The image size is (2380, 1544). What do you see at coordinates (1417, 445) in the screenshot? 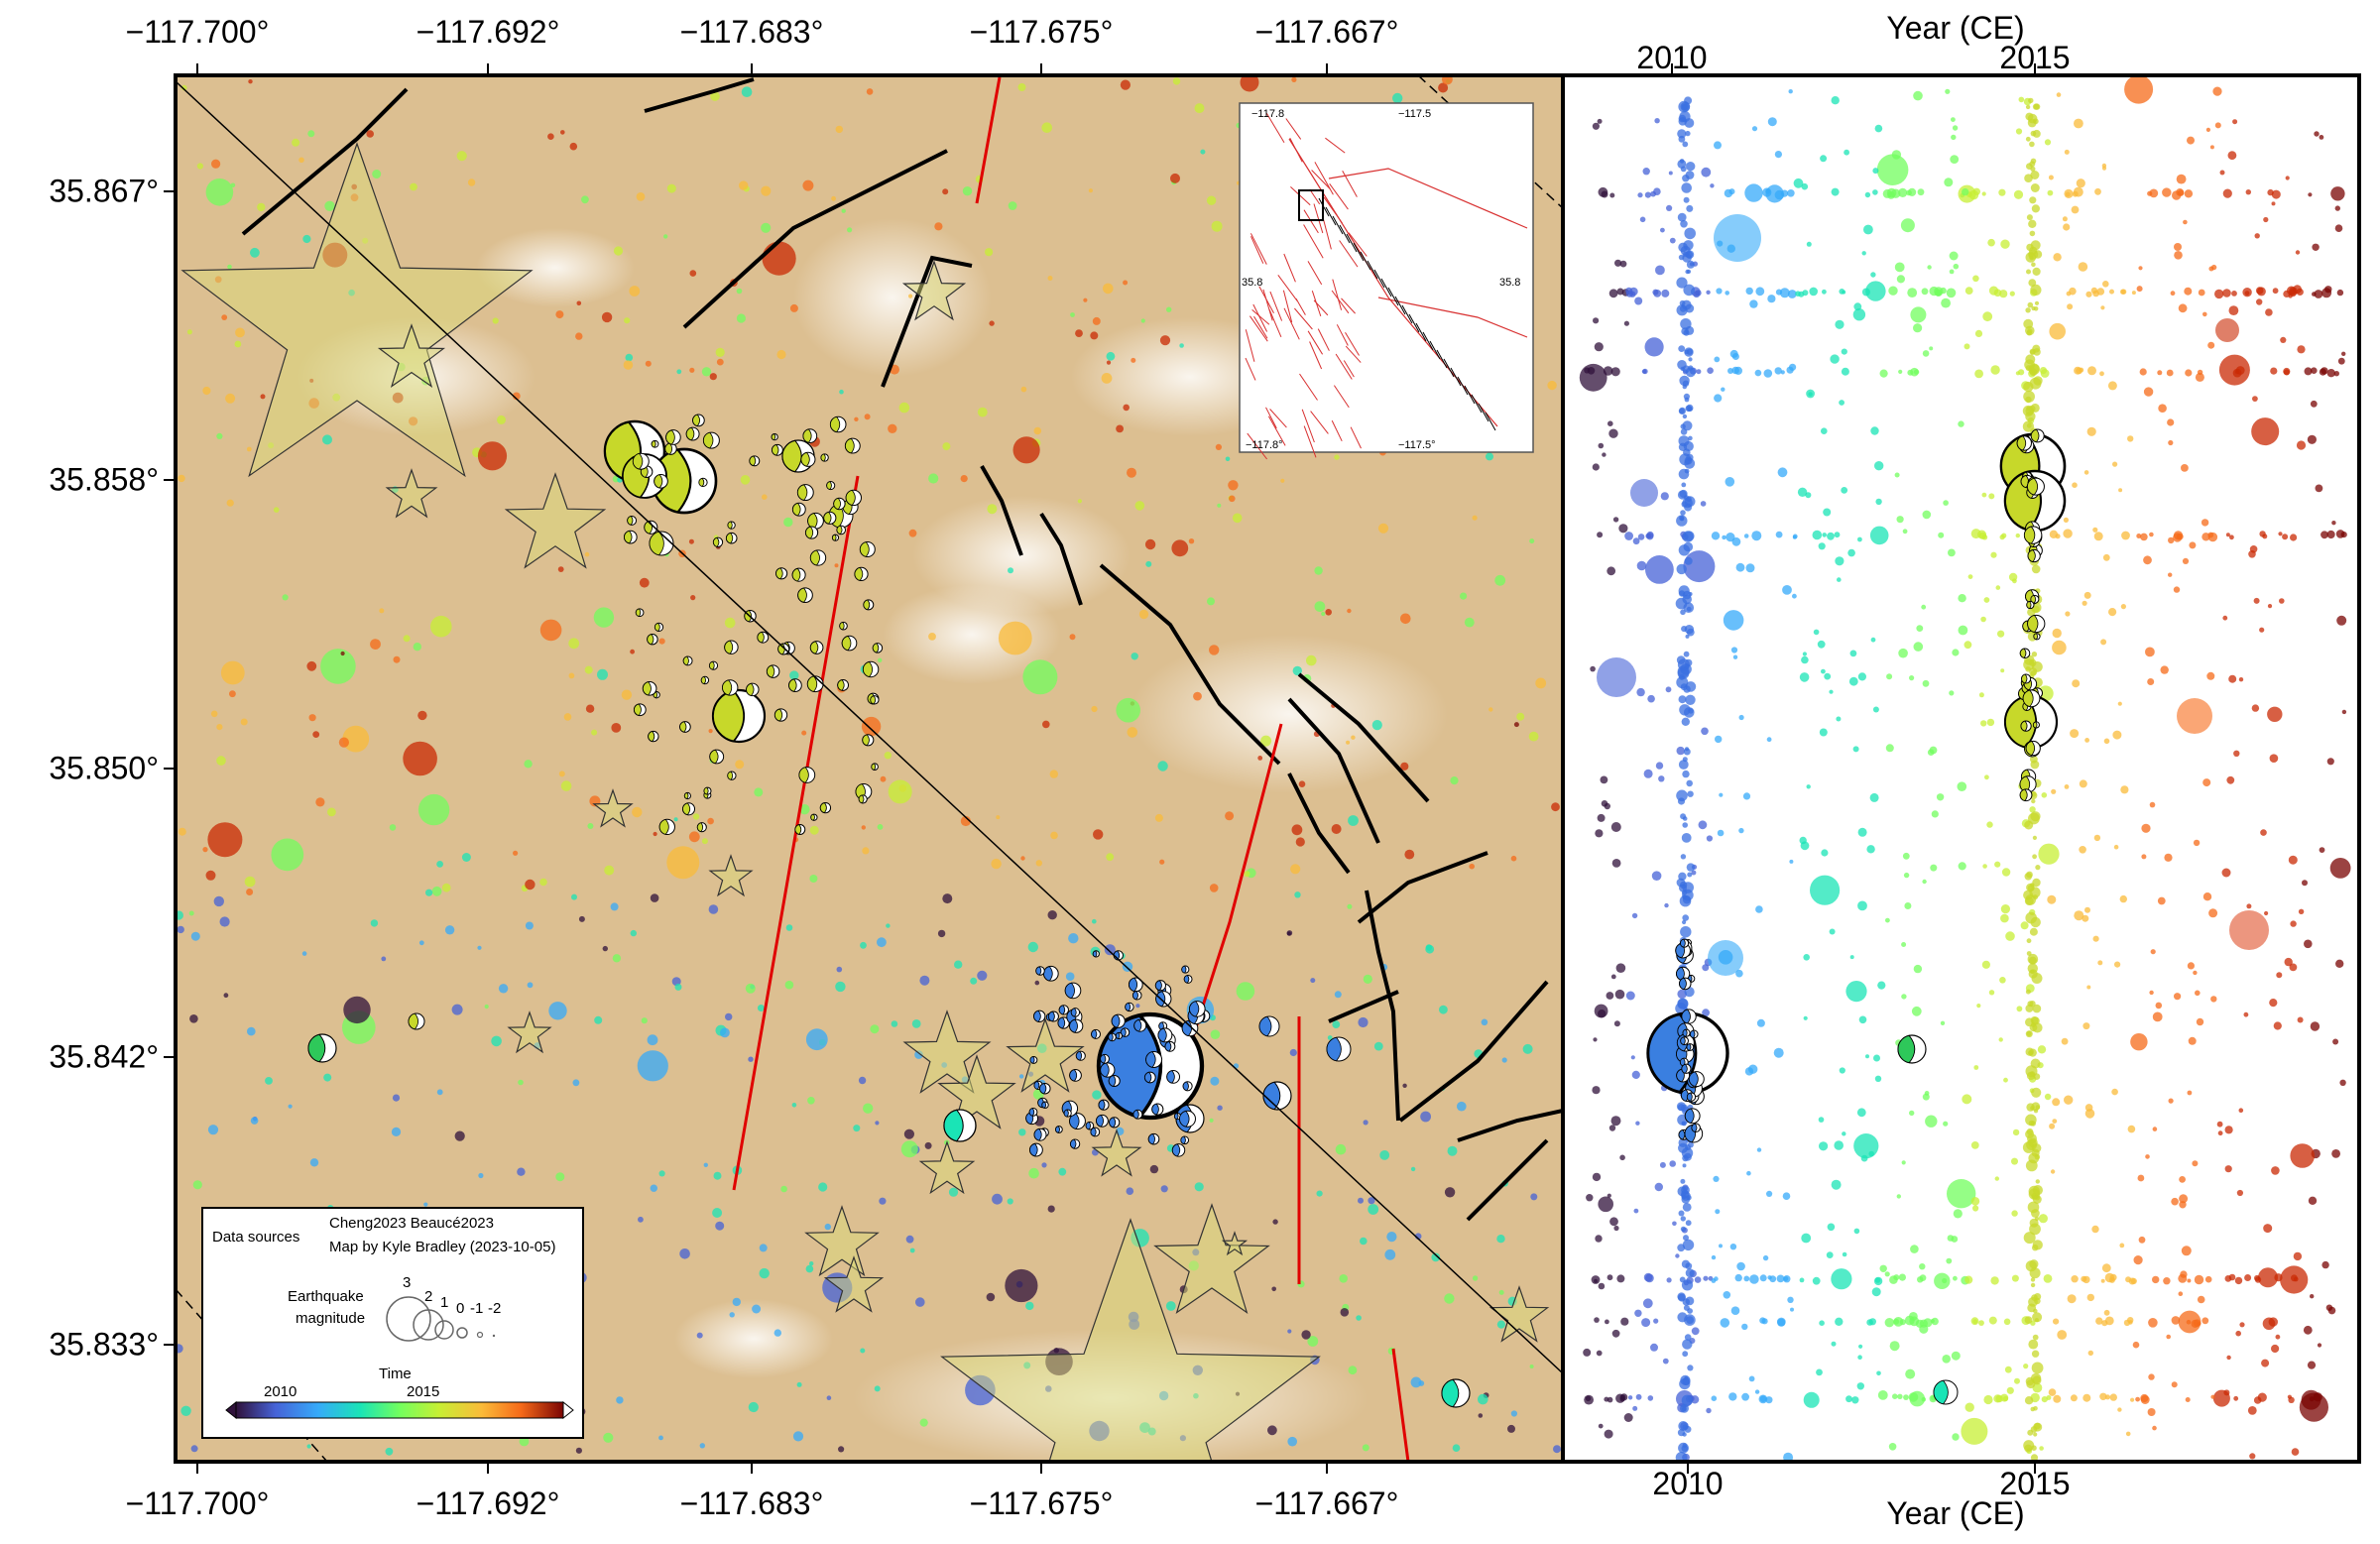
I see `inset-bottom-lon-right: −117.5°` at bounding box center [1417, 445].